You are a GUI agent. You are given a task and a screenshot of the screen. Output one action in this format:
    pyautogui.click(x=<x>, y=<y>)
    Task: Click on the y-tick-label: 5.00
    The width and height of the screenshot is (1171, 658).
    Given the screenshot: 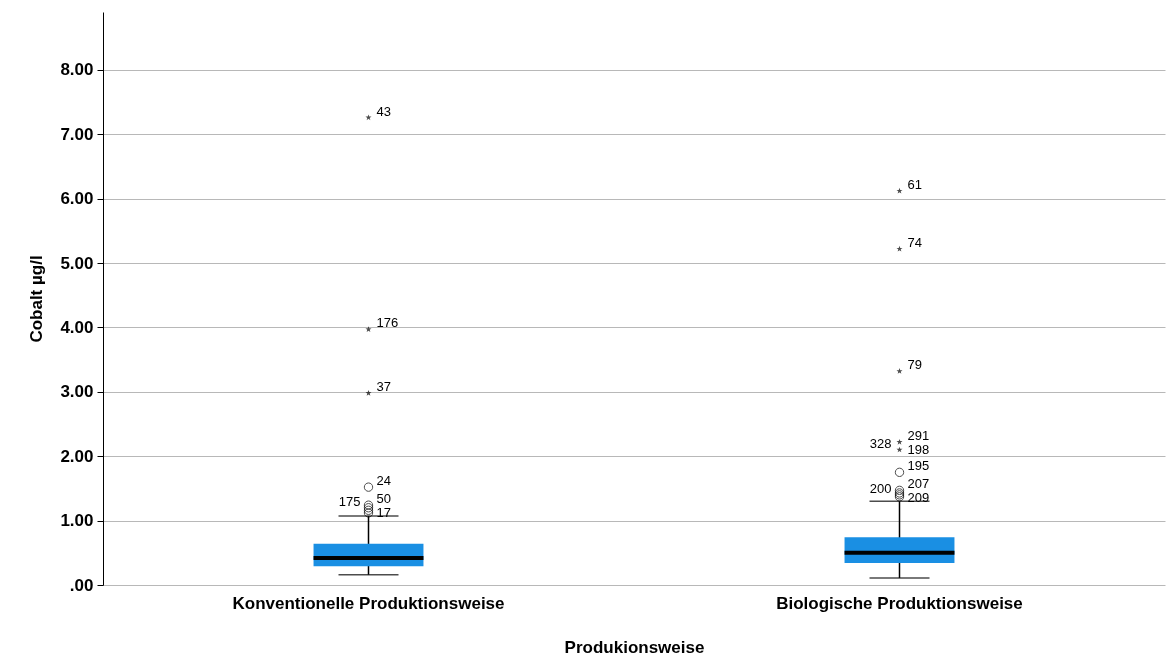 What is the action you would take?
    pyautogui.click(x=77, y=263)
    